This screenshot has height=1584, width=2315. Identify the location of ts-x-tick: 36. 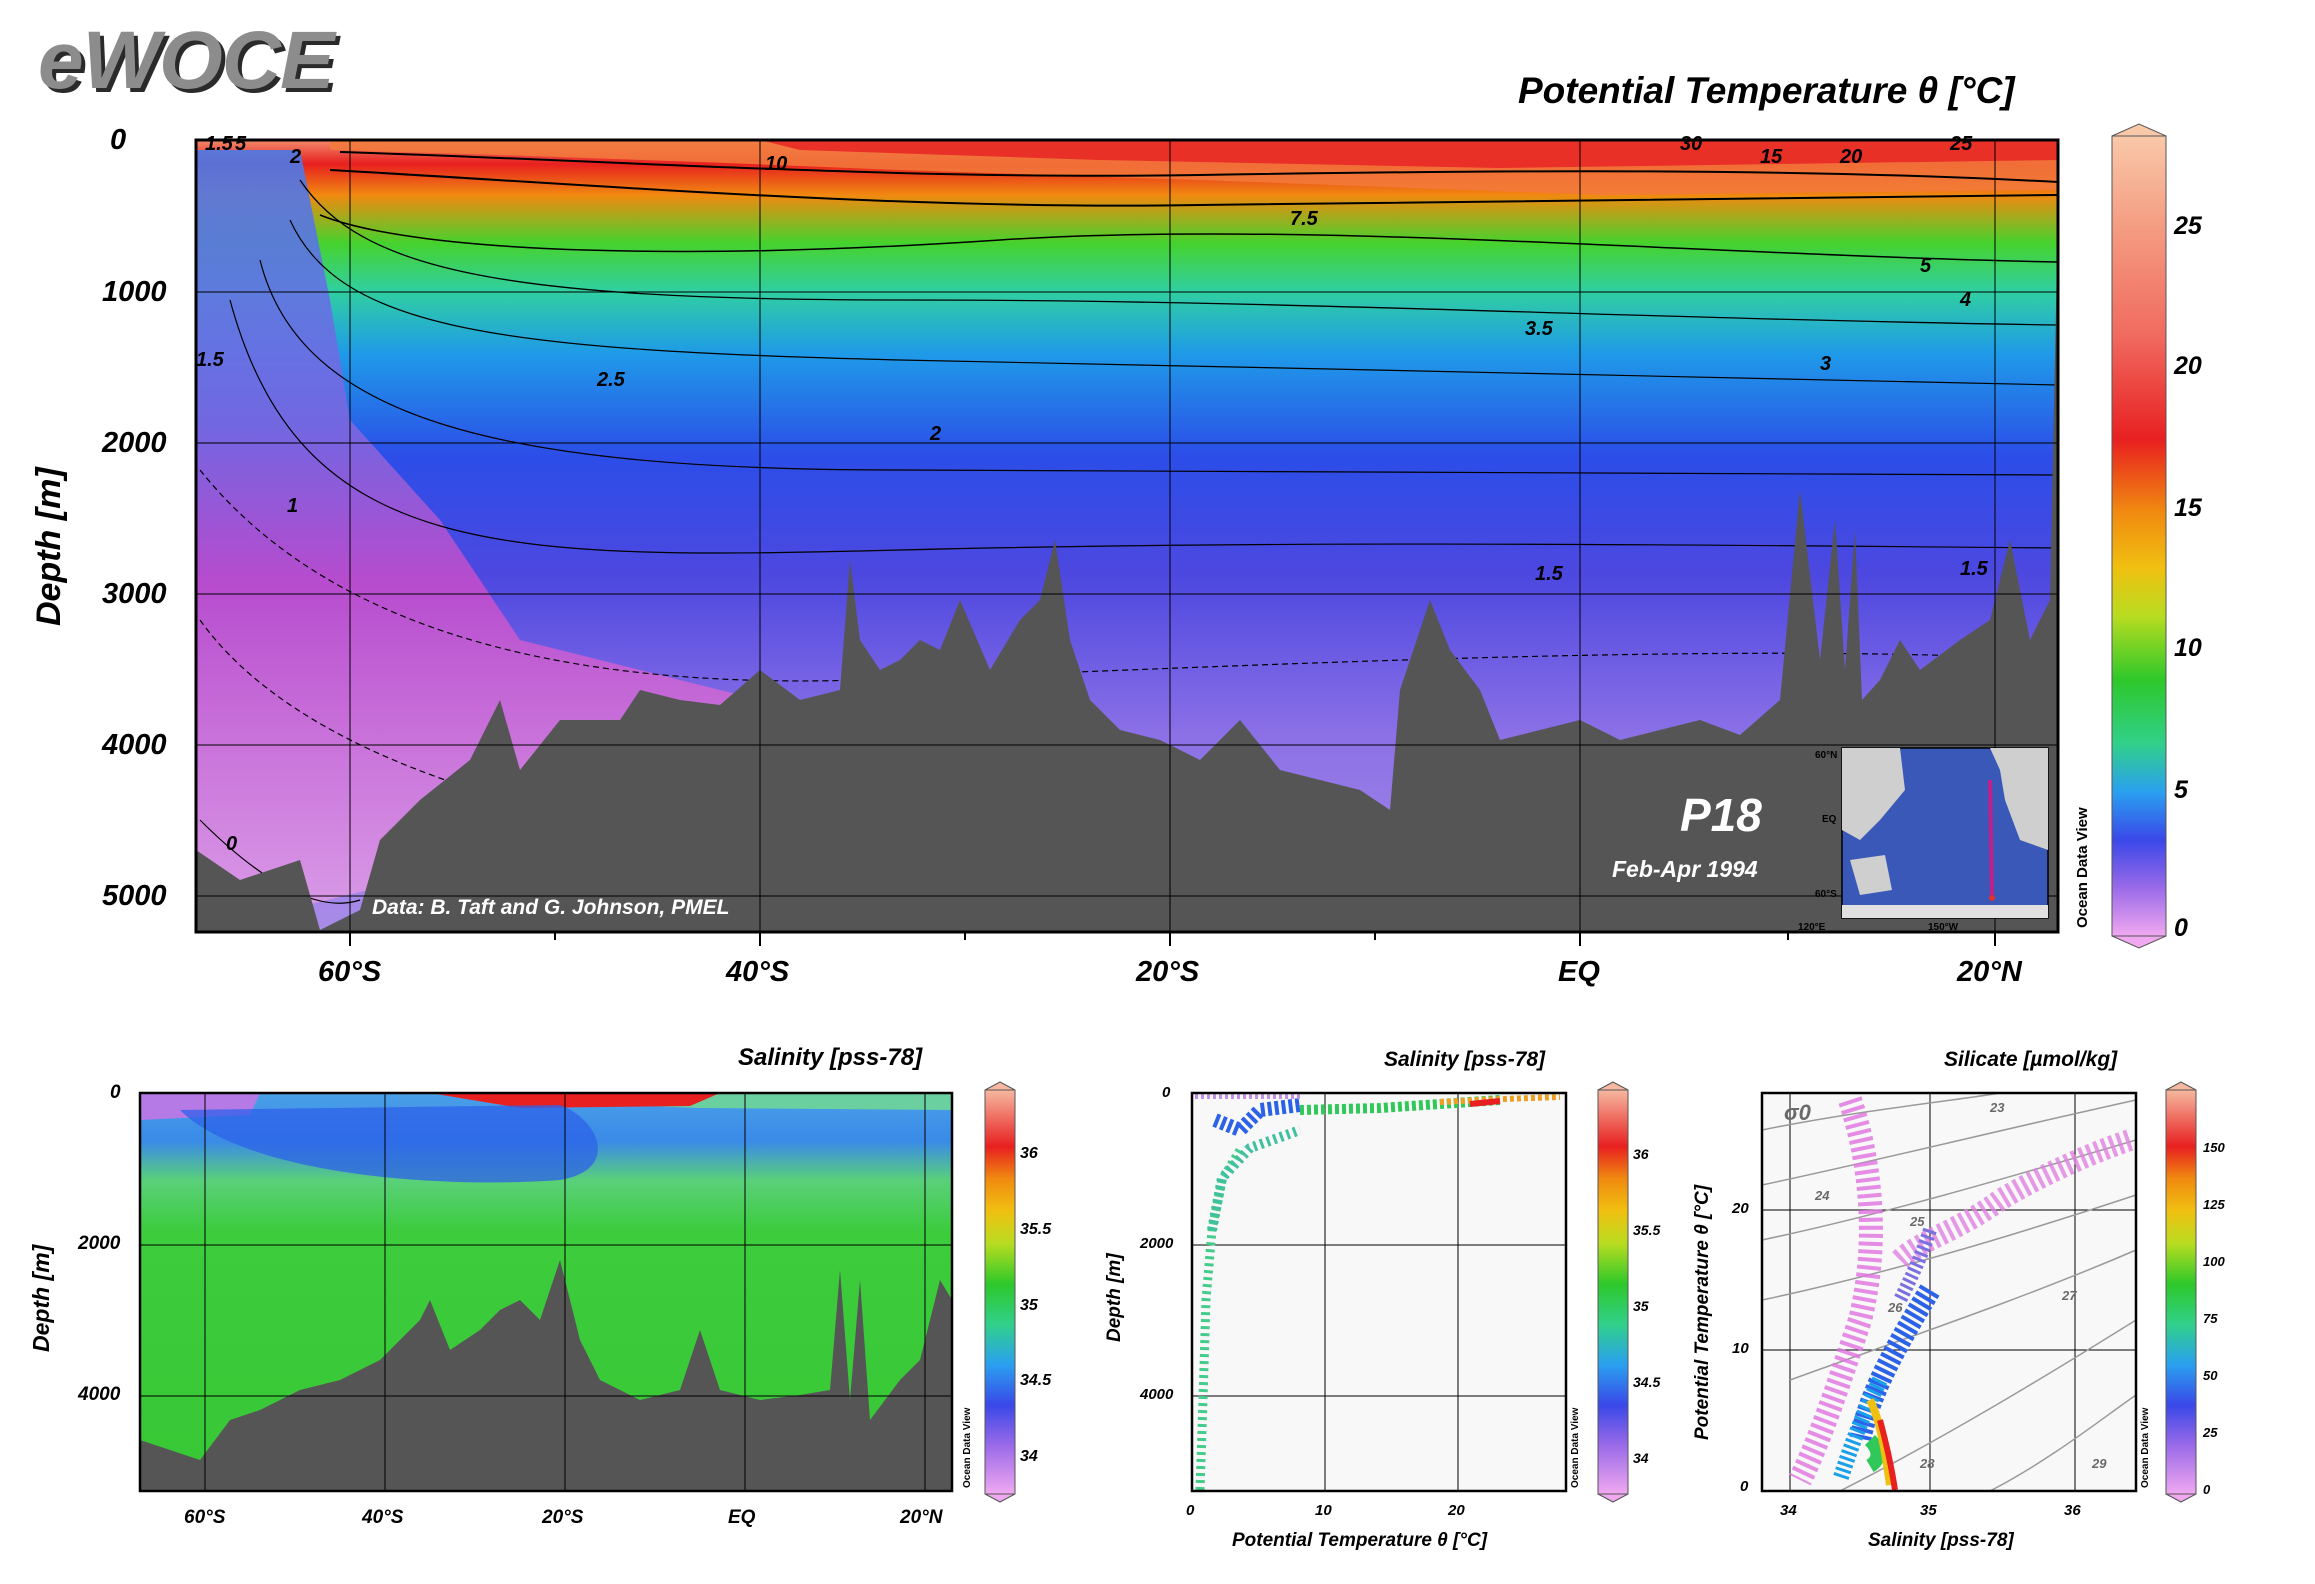
(2072, 1510).